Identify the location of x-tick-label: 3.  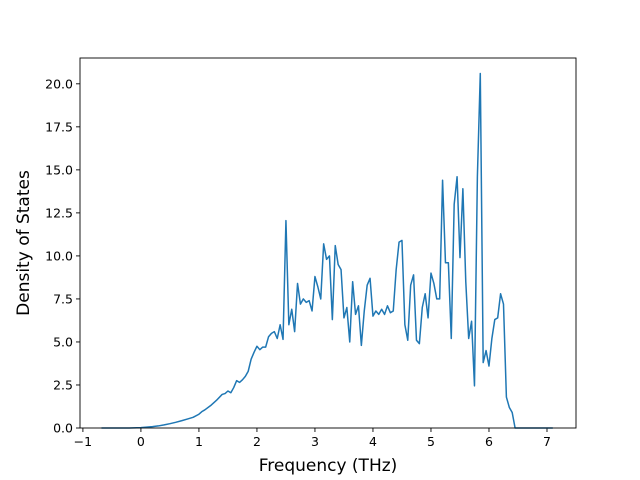
(315, 441).